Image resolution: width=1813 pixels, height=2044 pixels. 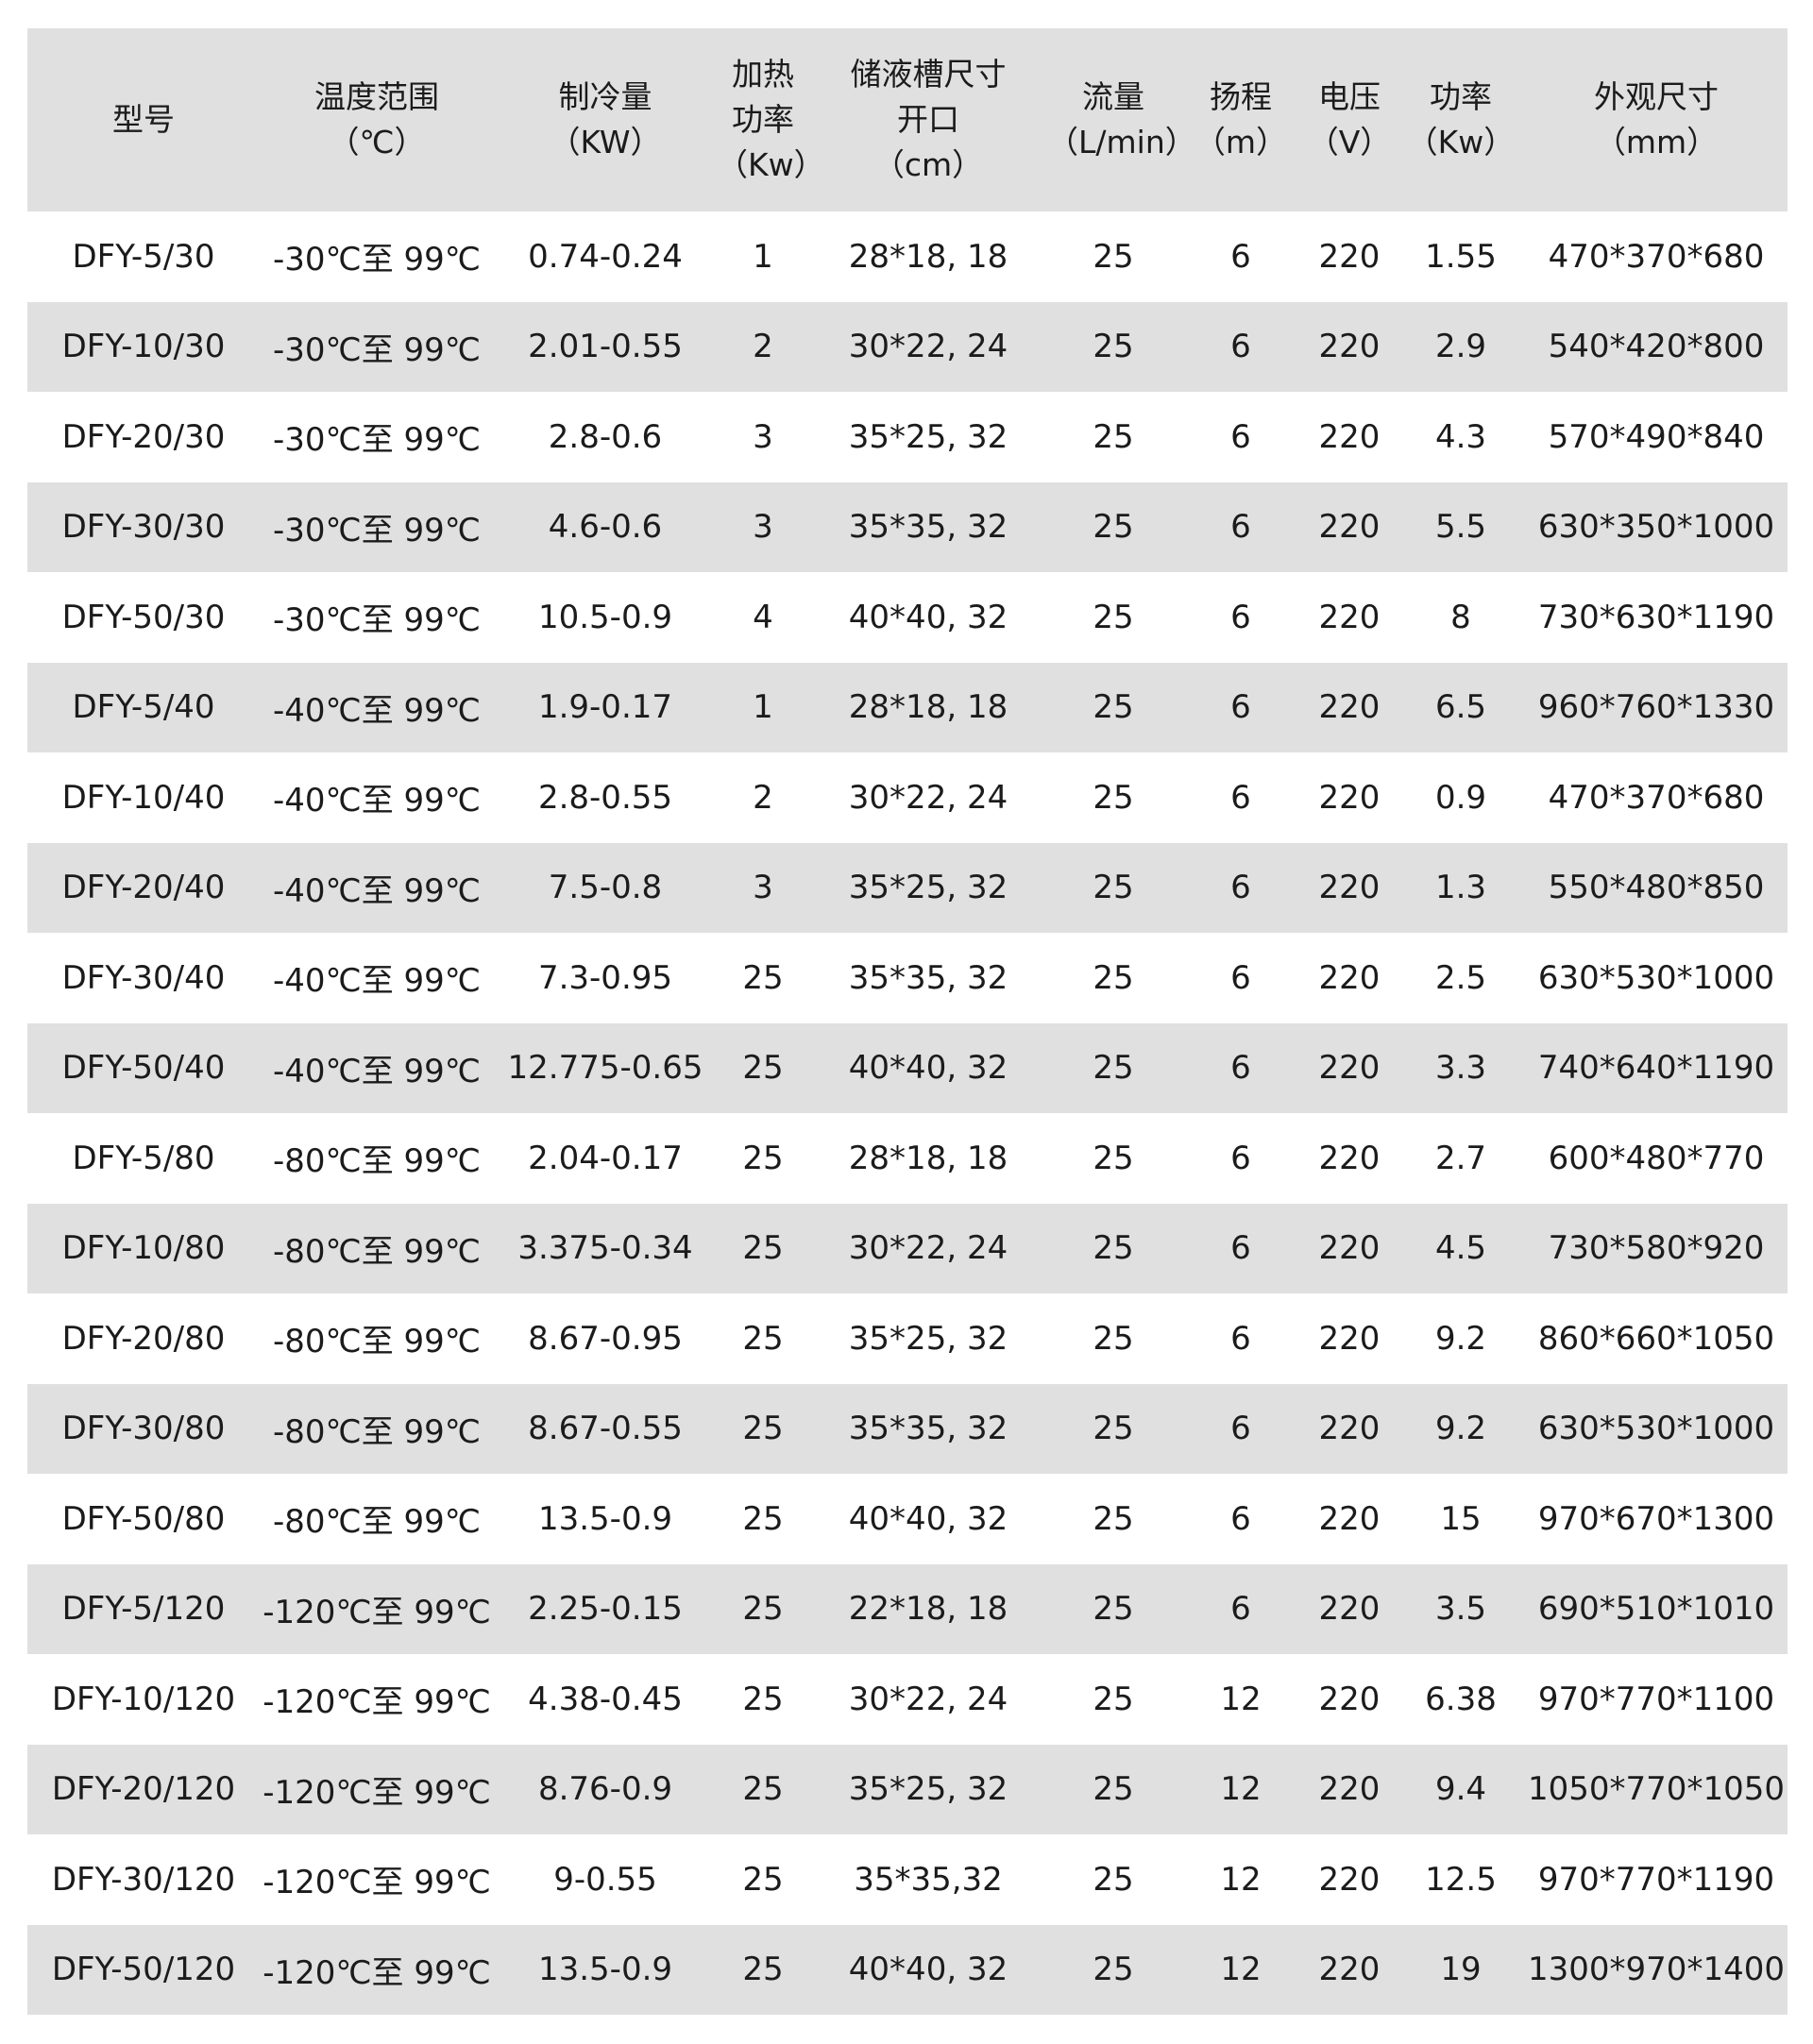 What do you see at coordinates (928, 1519) in the screenshot?
I see `cell-tank-size: 40*40, 32` at bounding box center [928, 1519].